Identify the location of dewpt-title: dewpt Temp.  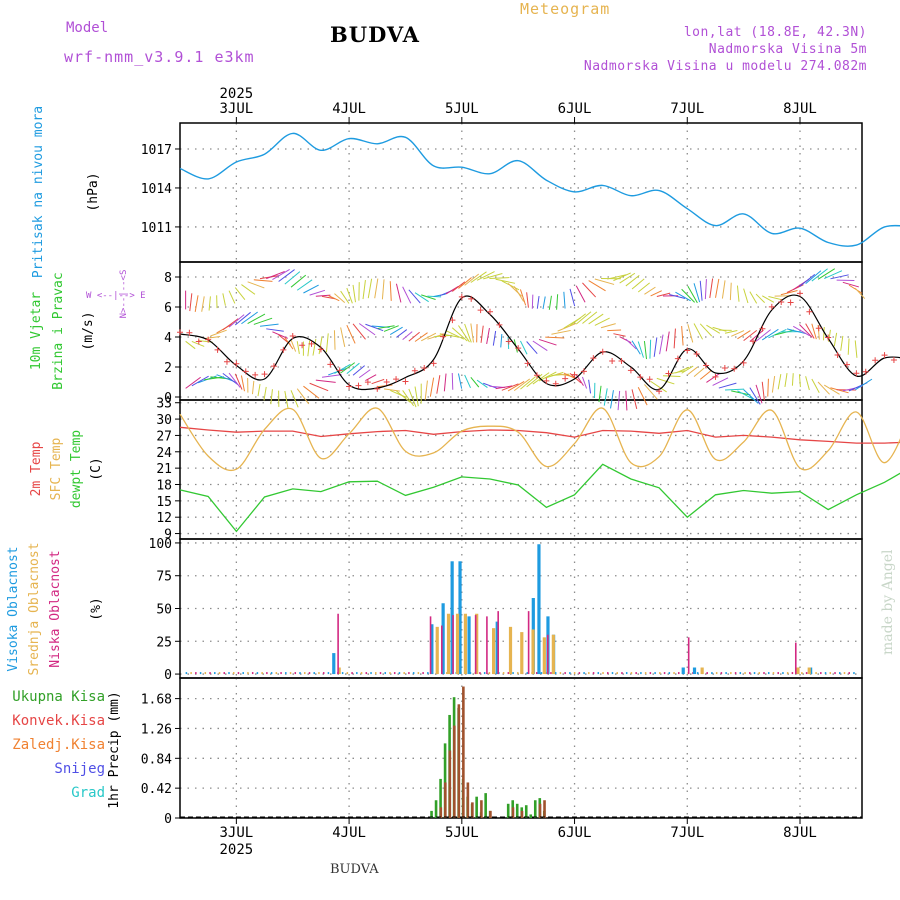
(76, 469).